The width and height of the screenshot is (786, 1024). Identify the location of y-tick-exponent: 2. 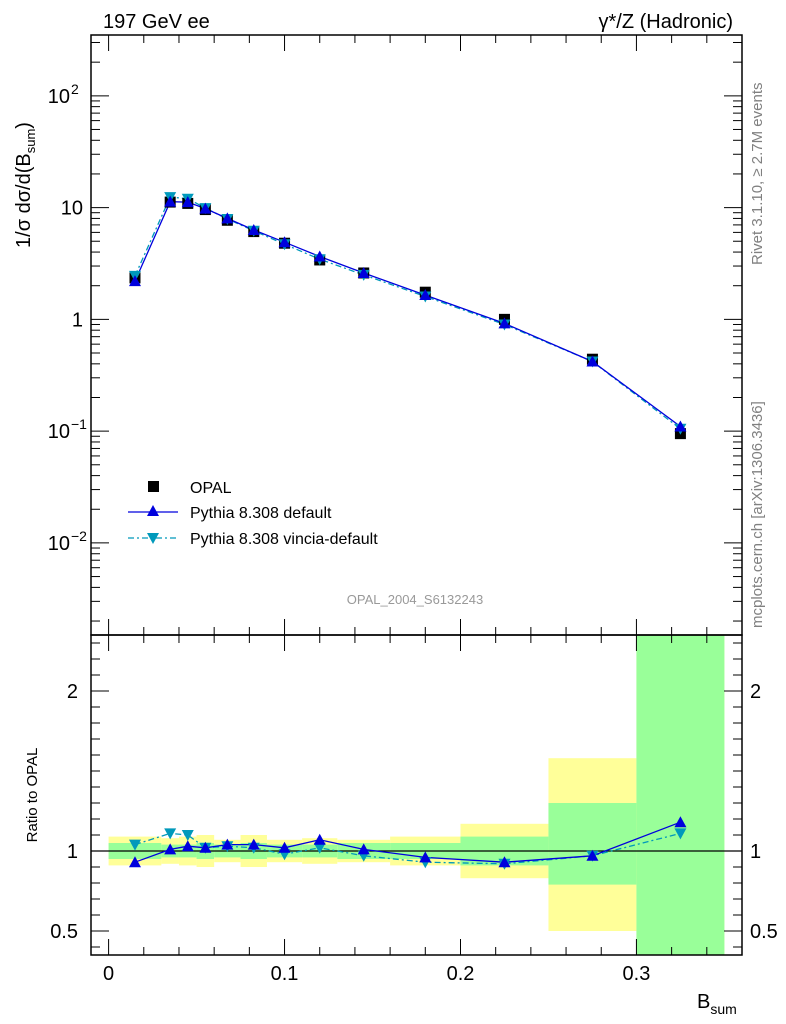
(75, 89).